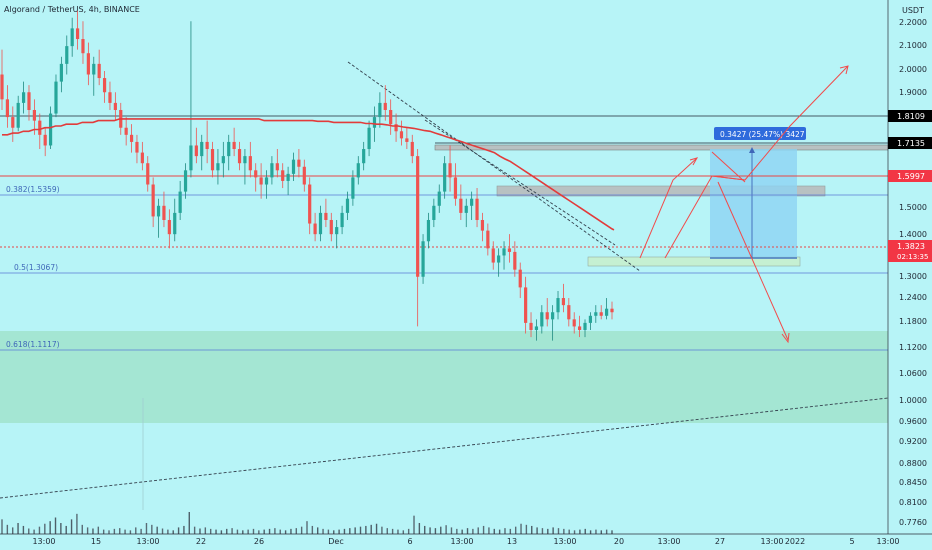 This screenshot has width=932, height=550. I want to click on fib-label-0618: 0.618(1.1117), so click(33, 344).